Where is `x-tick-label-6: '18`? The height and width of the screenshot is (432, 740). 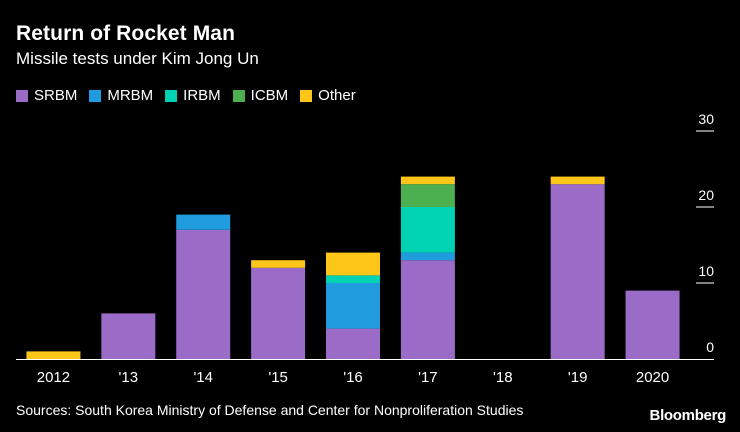
x-tick-label-6: '18 is located at coordinates (503, 377).